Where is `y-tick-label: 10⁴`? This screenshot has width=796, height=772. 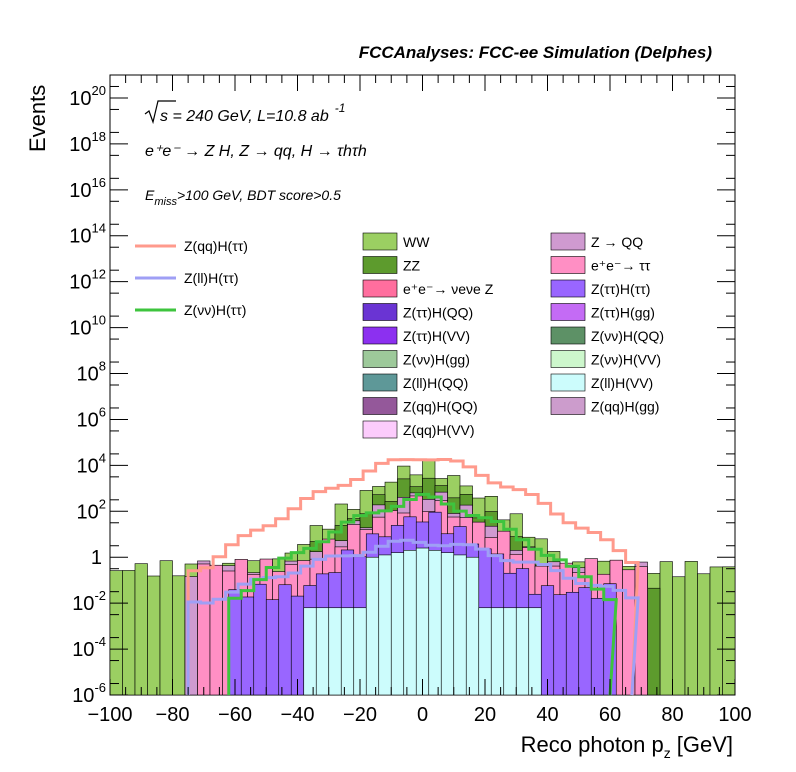 y-tick-label: 10⁴ is located at coordinates (91, 463).